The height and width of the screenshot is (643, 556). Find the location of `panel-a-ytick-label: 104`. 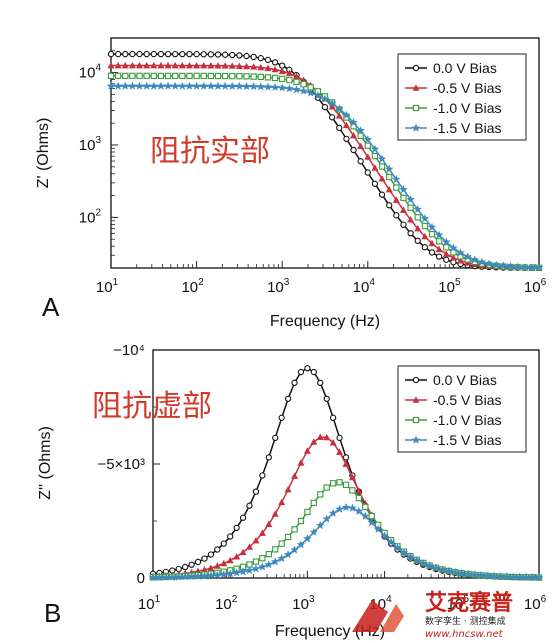

panel-a-ytick-label: 104 is located at coordinates (90, 72).